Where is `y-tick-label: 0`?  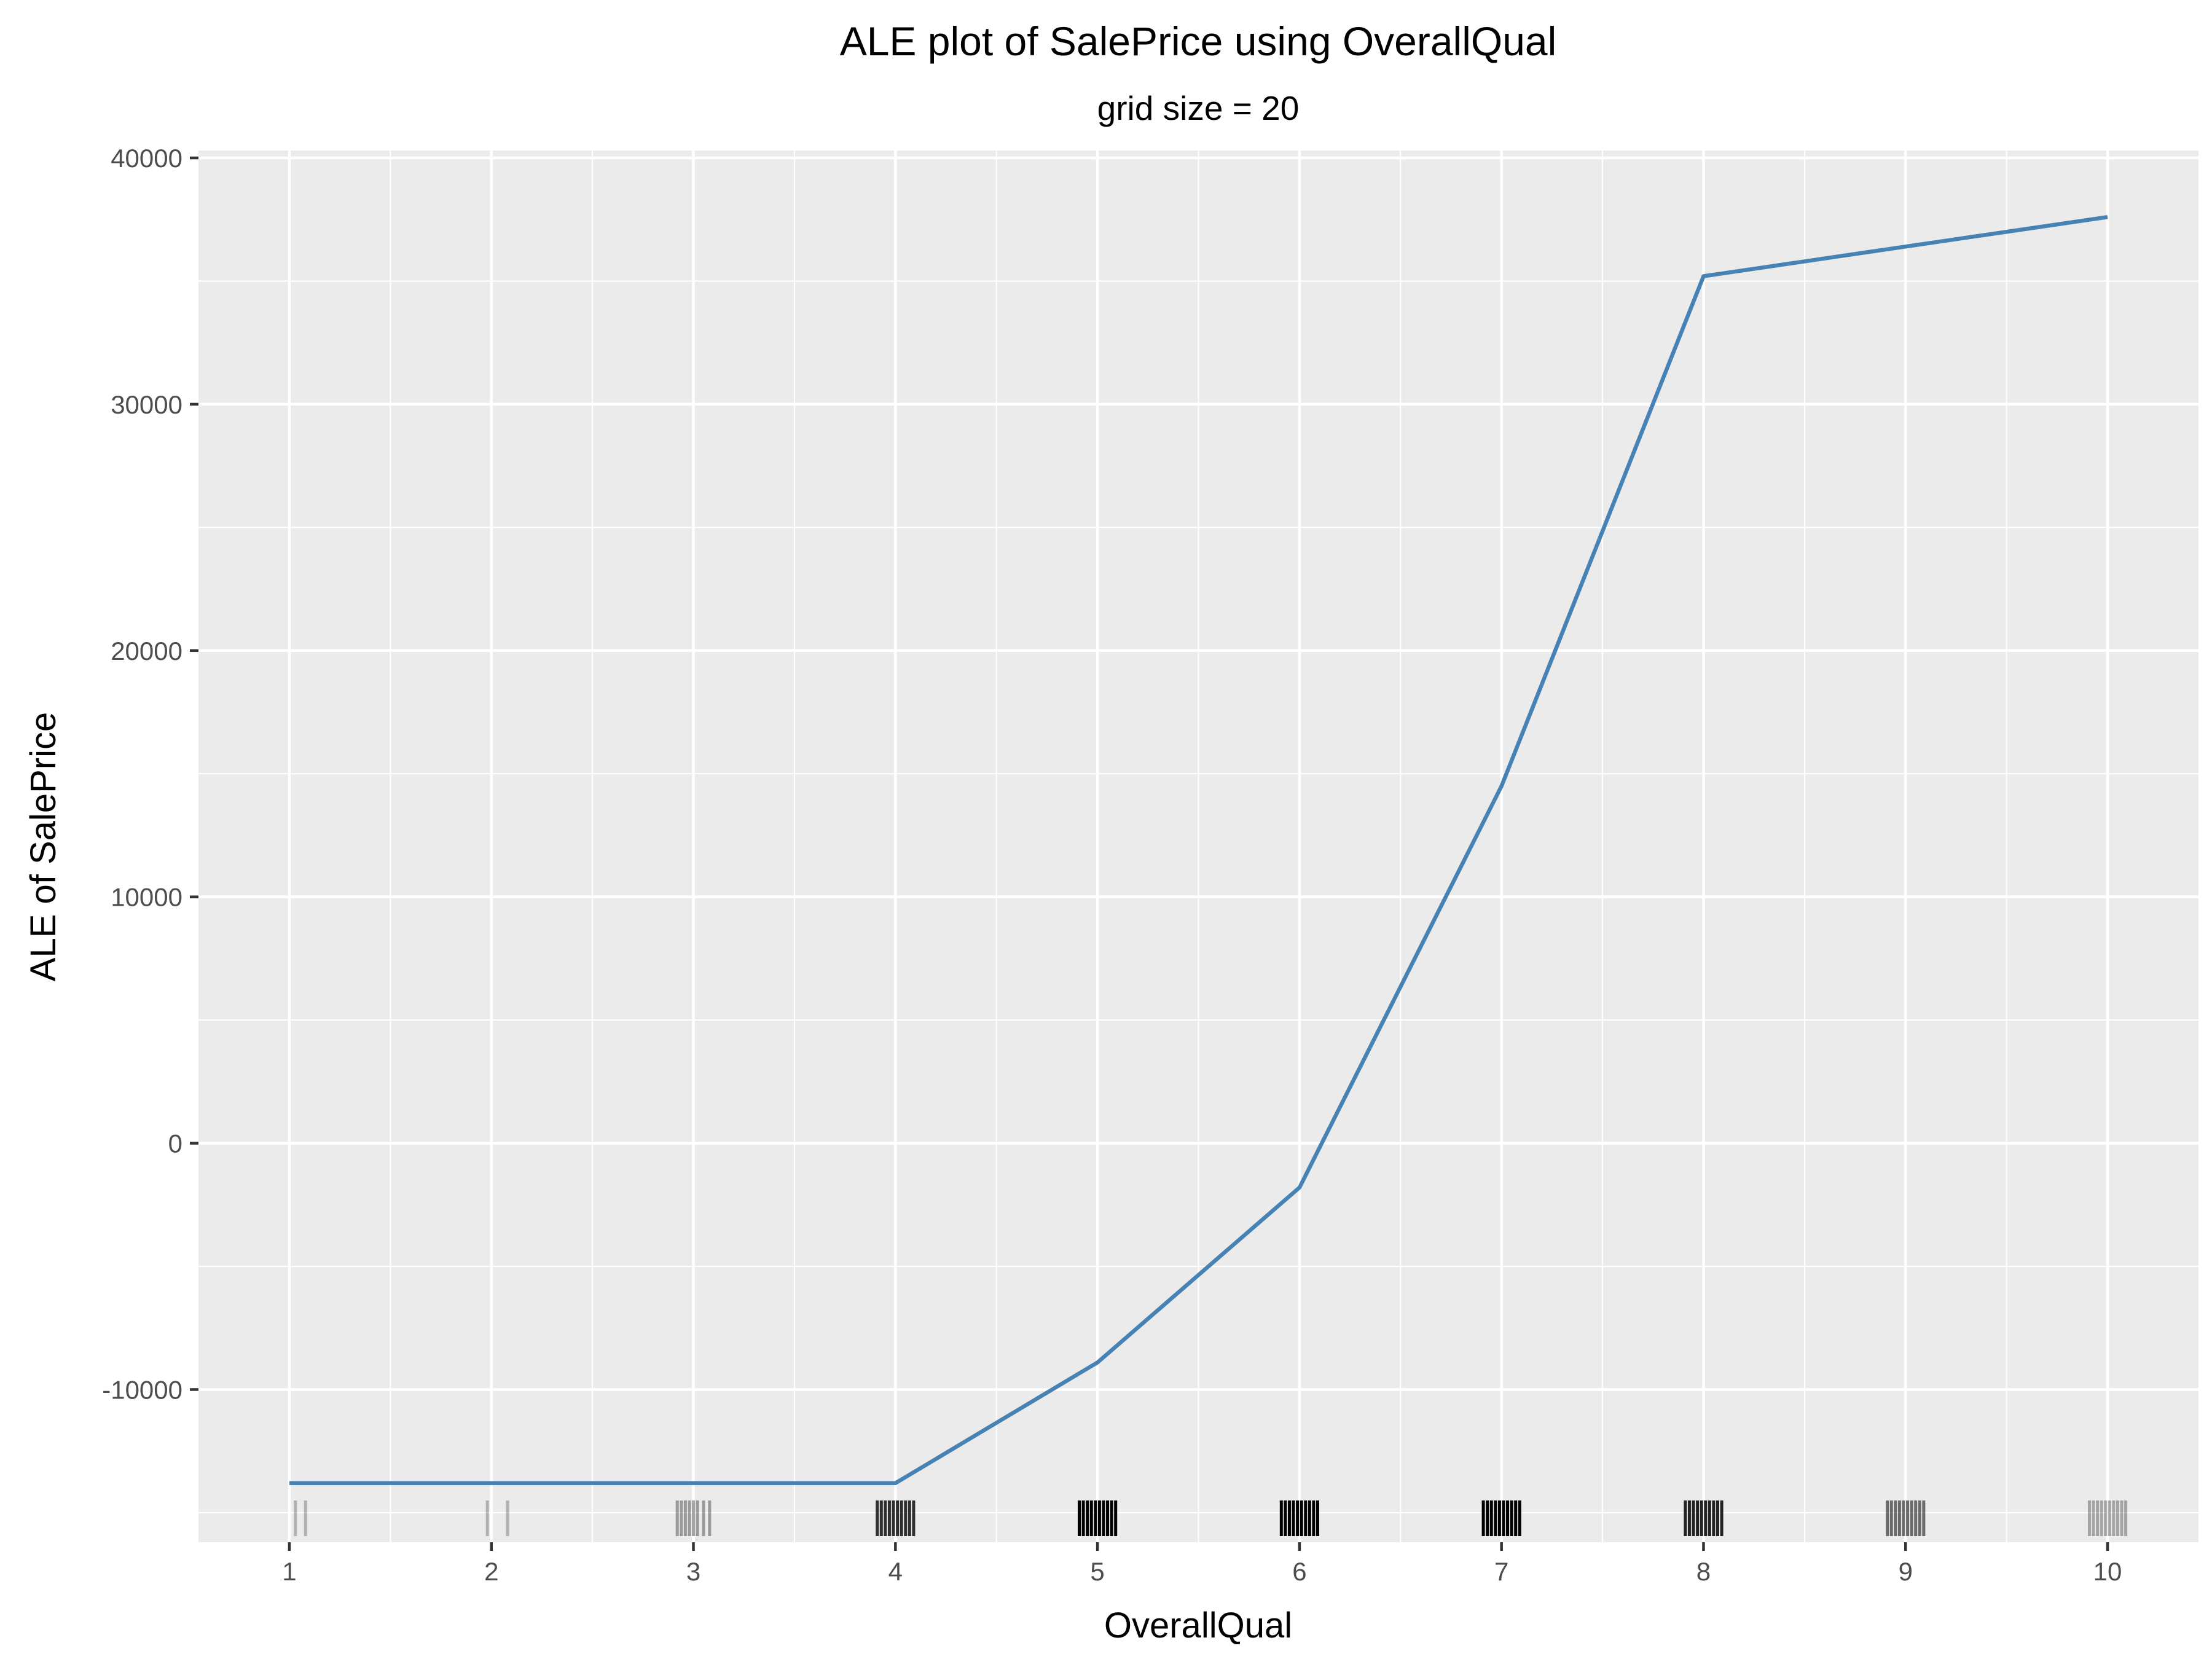
y-tick-label: 0 is located at coordinates (175, 1143).